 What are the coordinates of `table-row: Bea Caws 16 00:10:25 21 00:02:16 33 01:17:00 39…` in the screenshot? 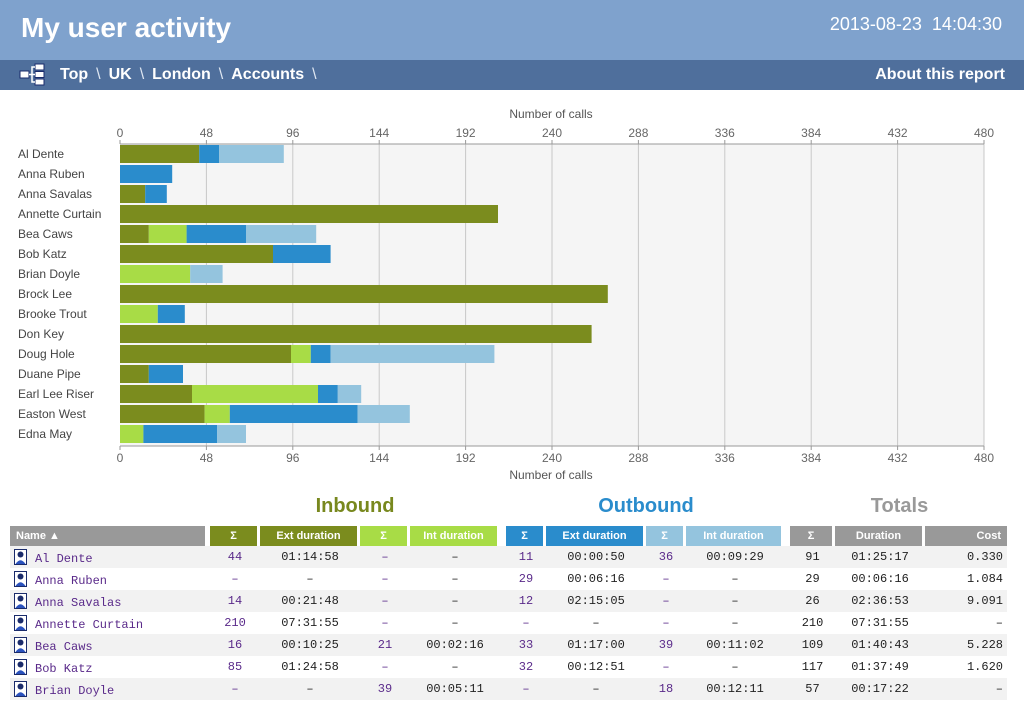 It's located at (508, 645).